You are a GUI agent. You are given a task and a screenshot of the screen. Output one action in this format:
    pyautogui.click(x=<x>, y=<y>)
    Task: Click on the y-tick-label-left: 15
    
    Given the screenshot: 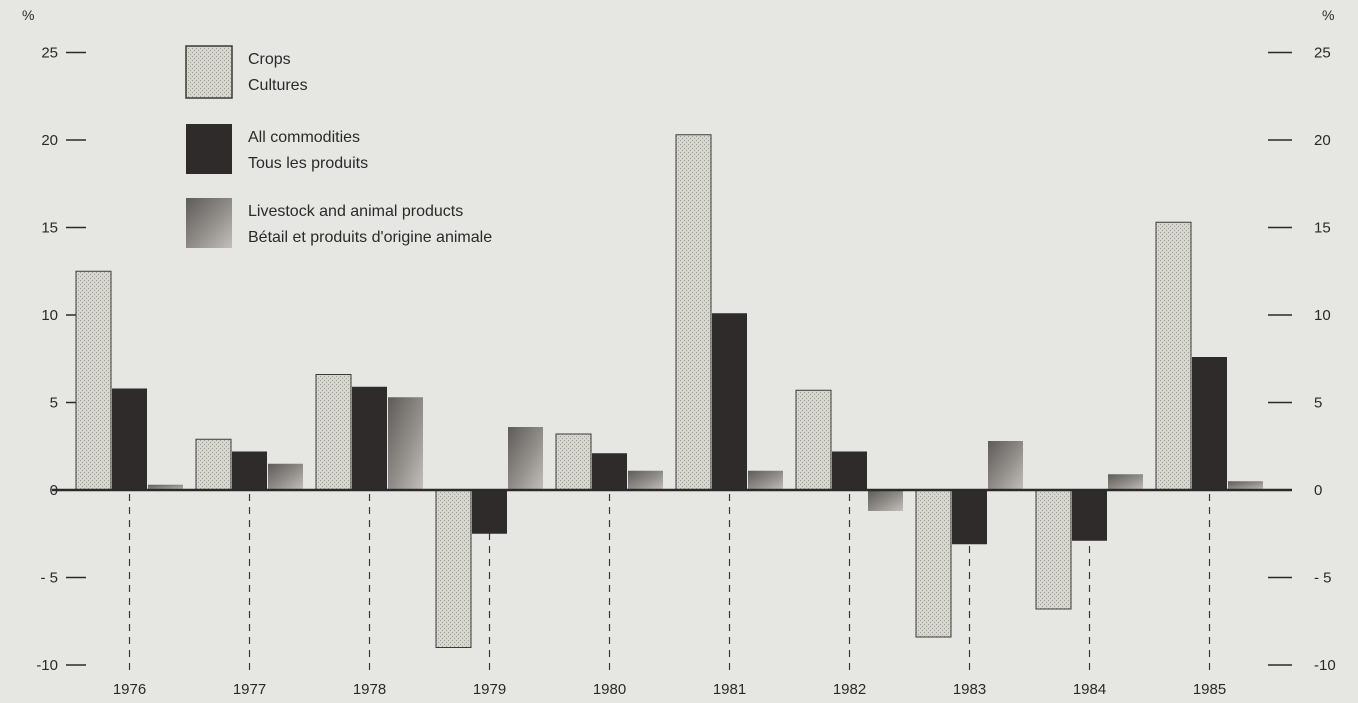 What is the action you would take?
    pyautogui.click(x=49, y=228)
    